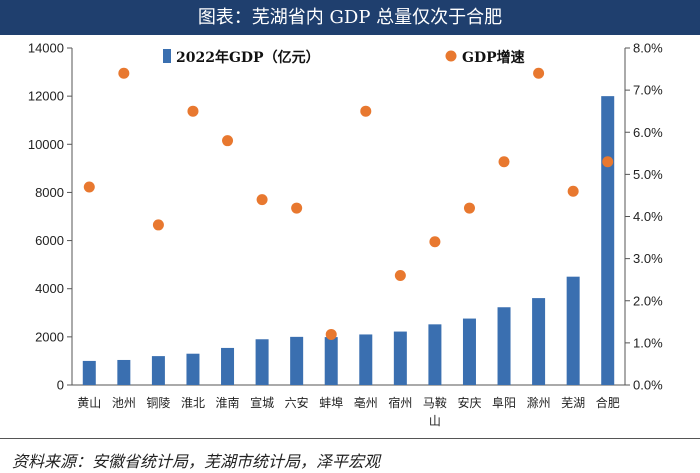  I want to click on left-tick-label: 2000, so click(49, 336).